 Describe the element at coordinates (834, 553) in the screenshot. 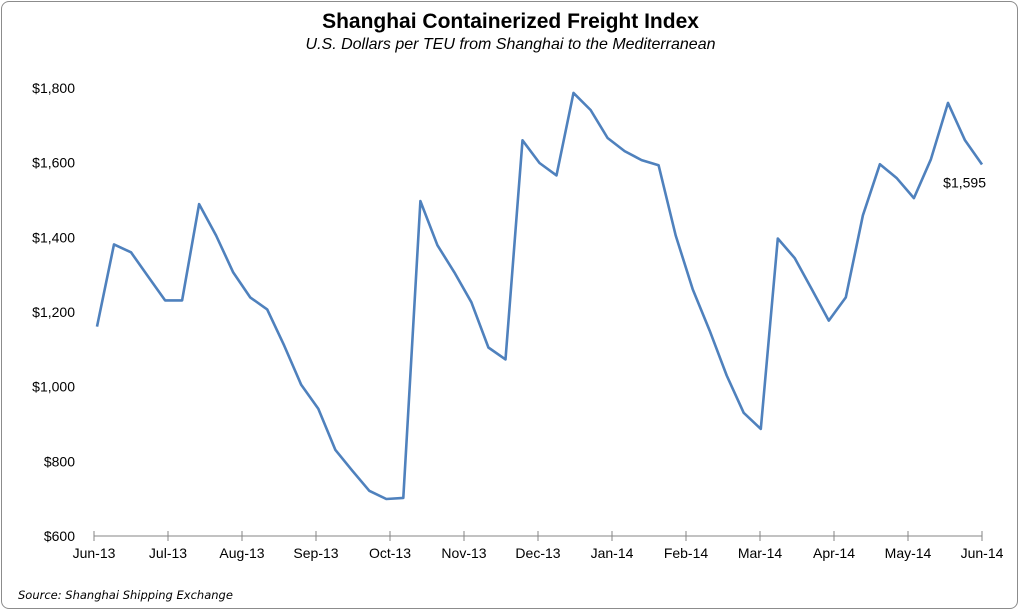

I see `x-tick-label: Apr-14` at that location.